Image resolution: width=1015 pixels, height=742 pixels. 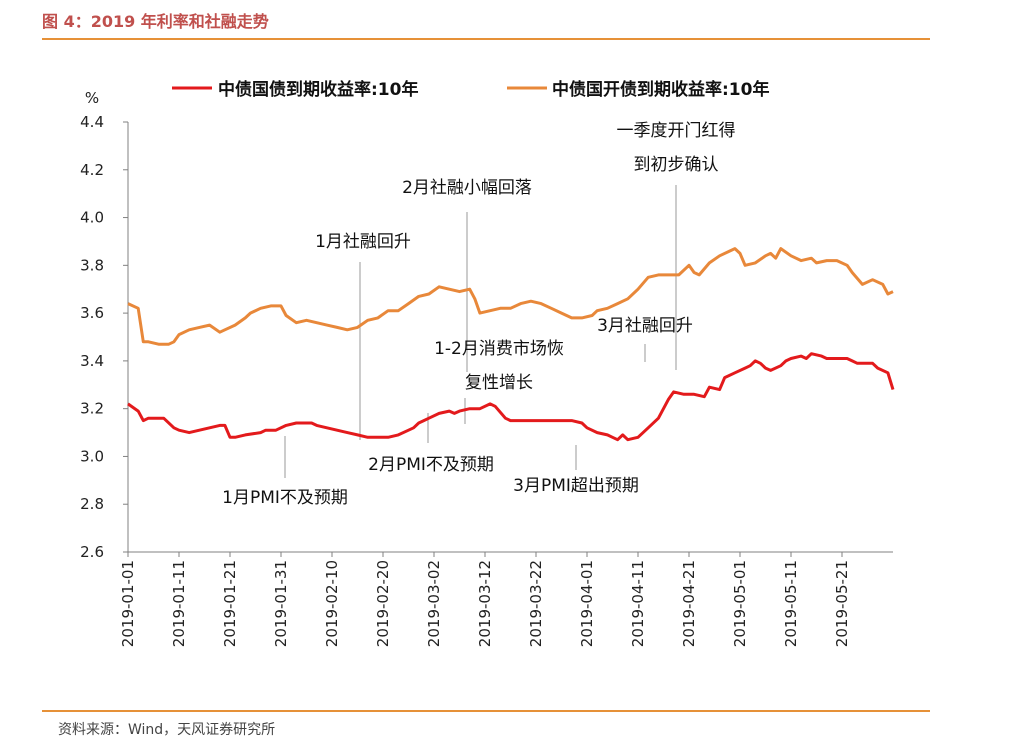 What do you see at coordinates (511, 397) in the screenshot?
I see `treasury-yield-line` at bounding box center [511, 397].